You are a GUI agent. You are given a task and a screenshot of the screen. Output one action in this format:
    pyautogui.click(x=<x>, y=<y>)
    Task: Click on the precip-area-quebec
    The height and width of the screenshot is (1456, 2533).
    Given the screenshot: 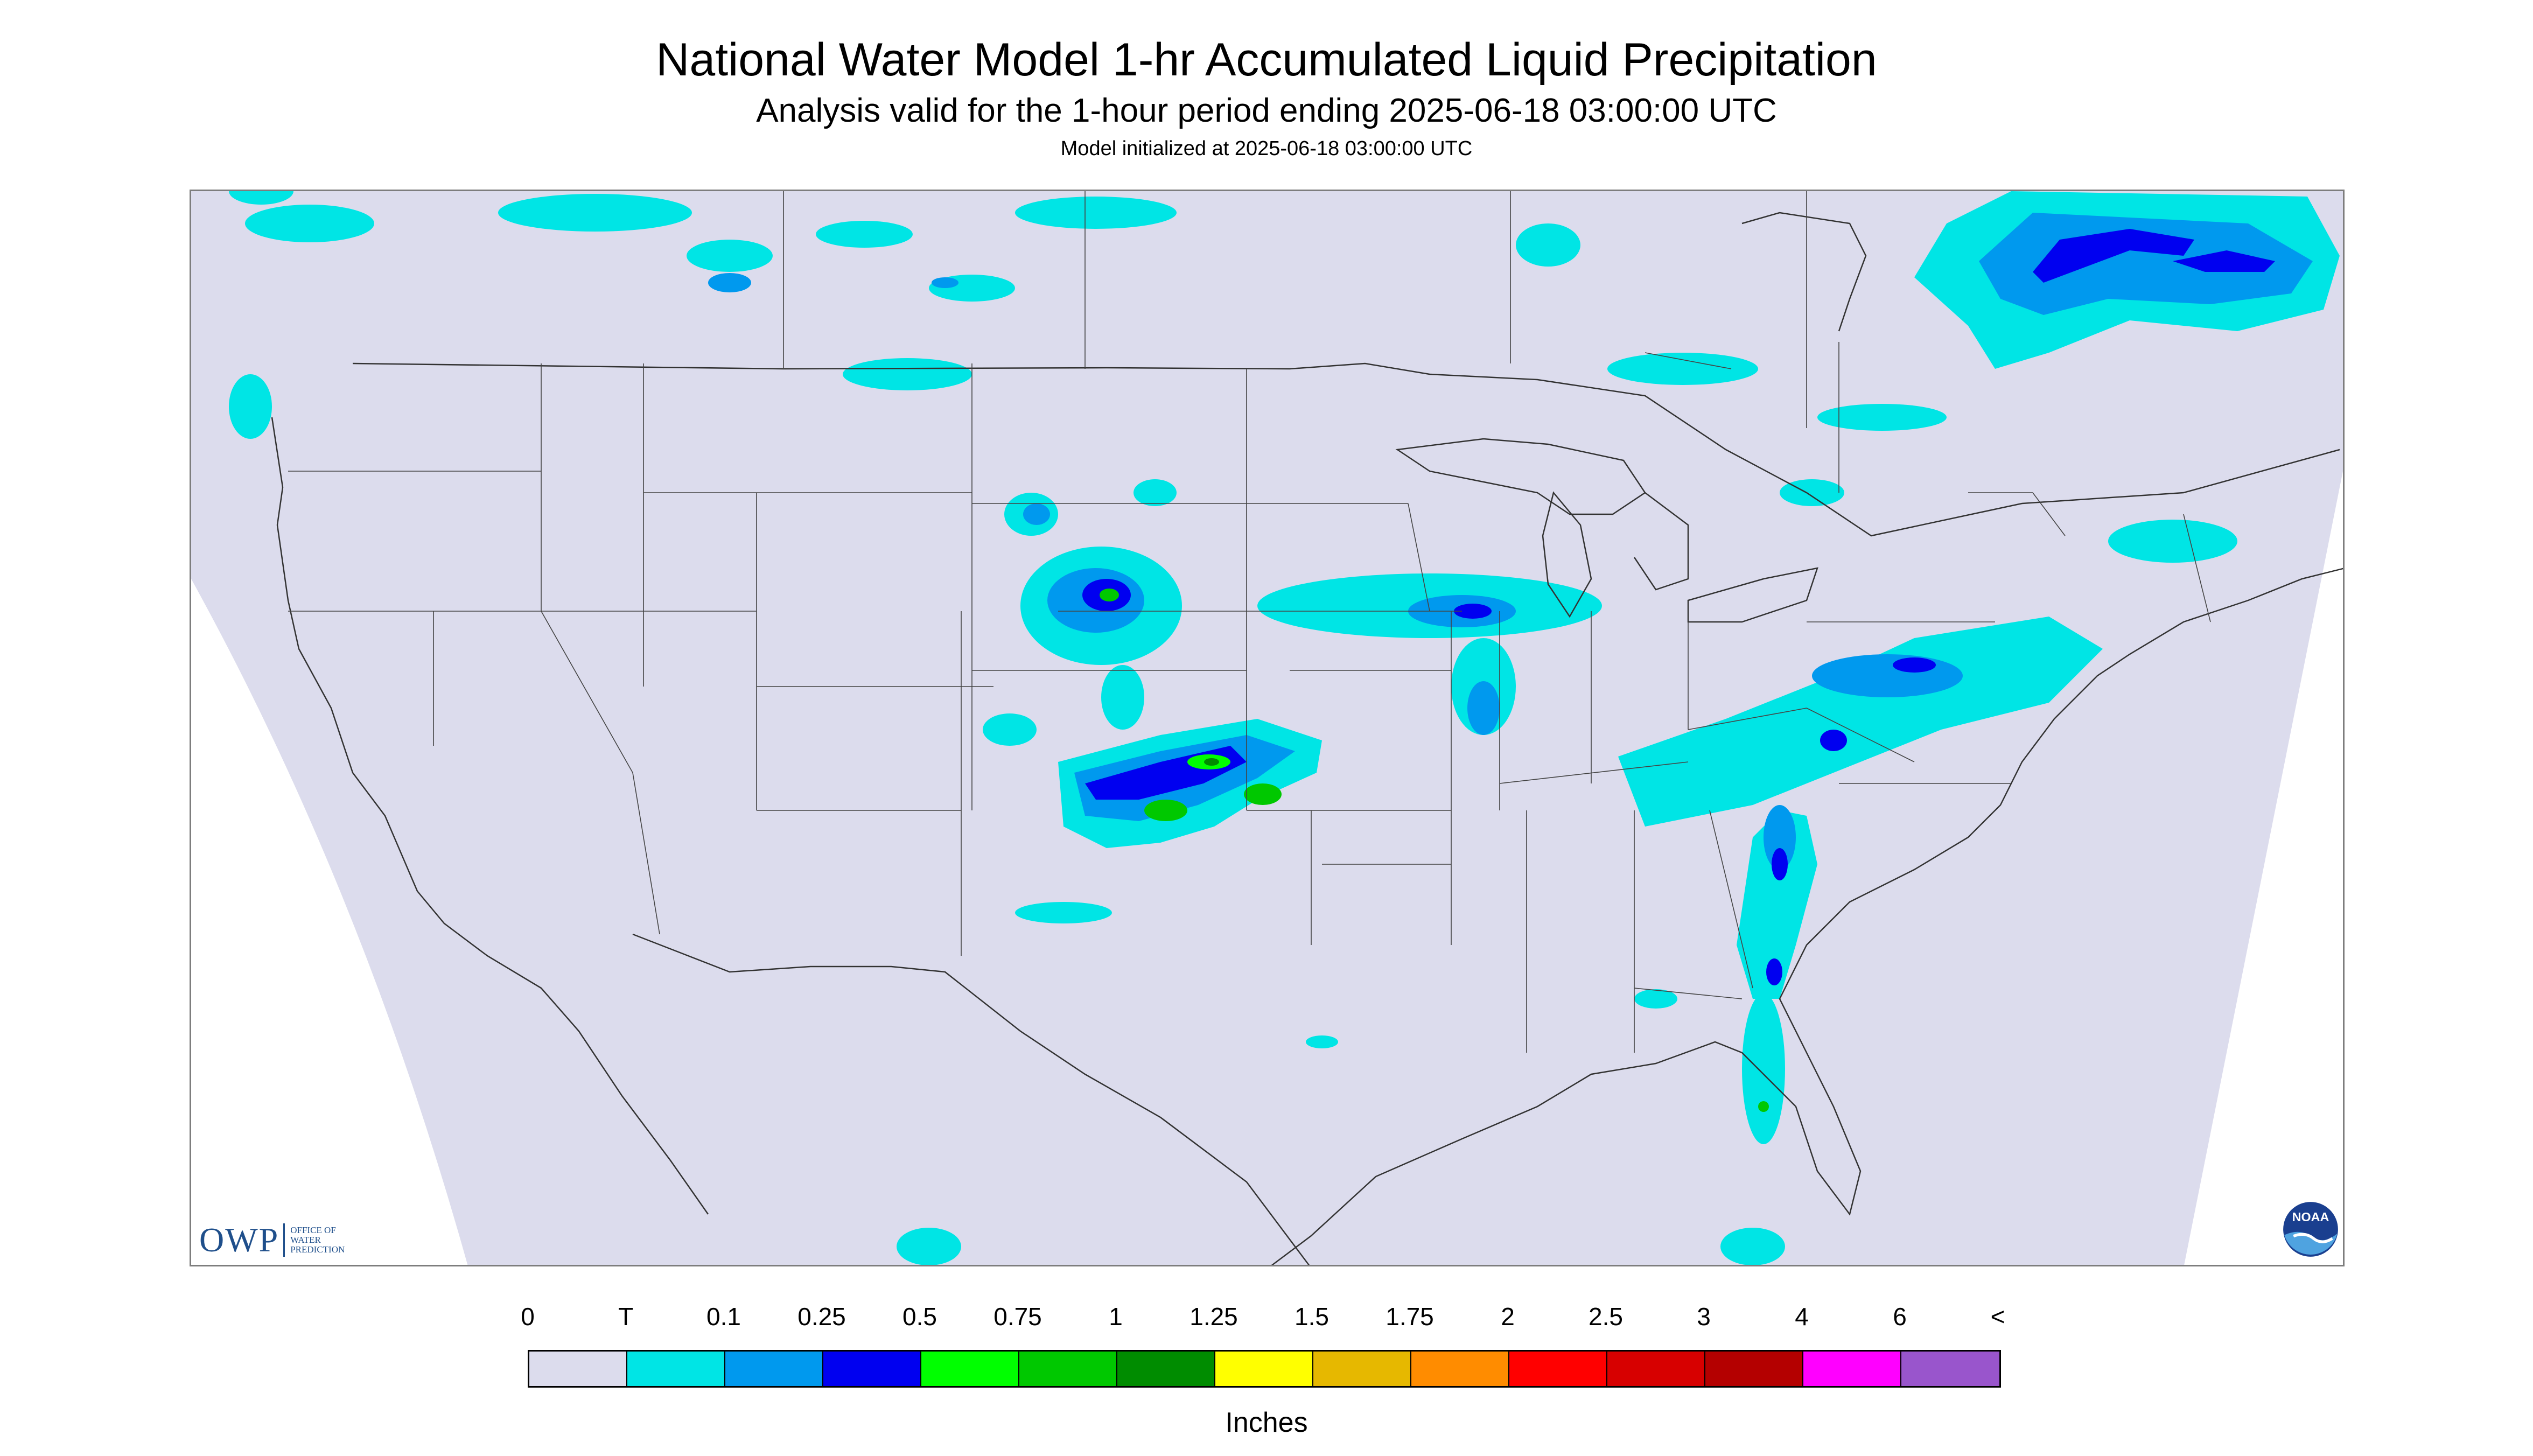 What is the action you would take?
    pyautogui.click(x=2060, y=377)
    